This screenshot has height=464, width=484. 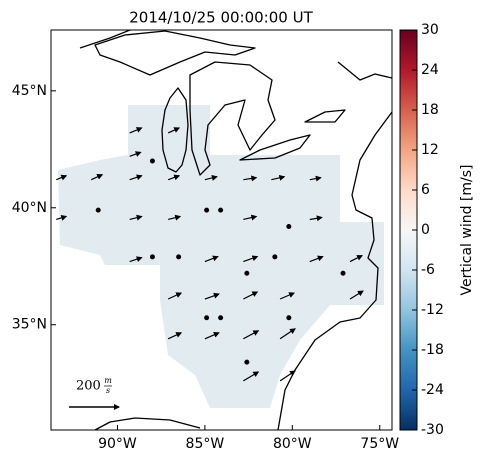 What do you see at coordinates (430, 30) in the screenshot?
I see `colorbar-tick-label: 30` at bounding box center [430, 30].